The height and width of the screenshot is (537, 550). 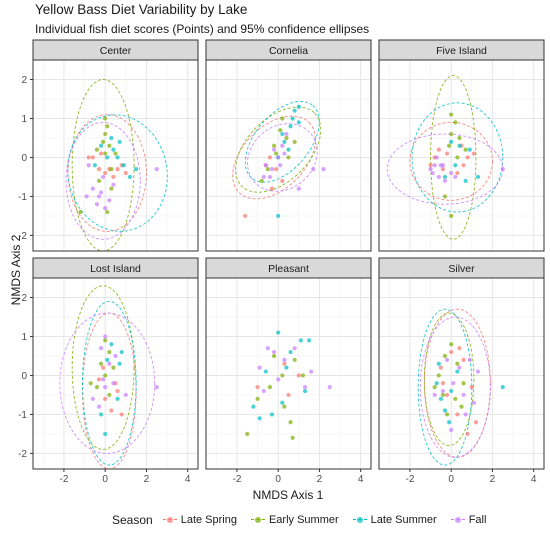 I want to click on grid, so click(x=115, y=373).